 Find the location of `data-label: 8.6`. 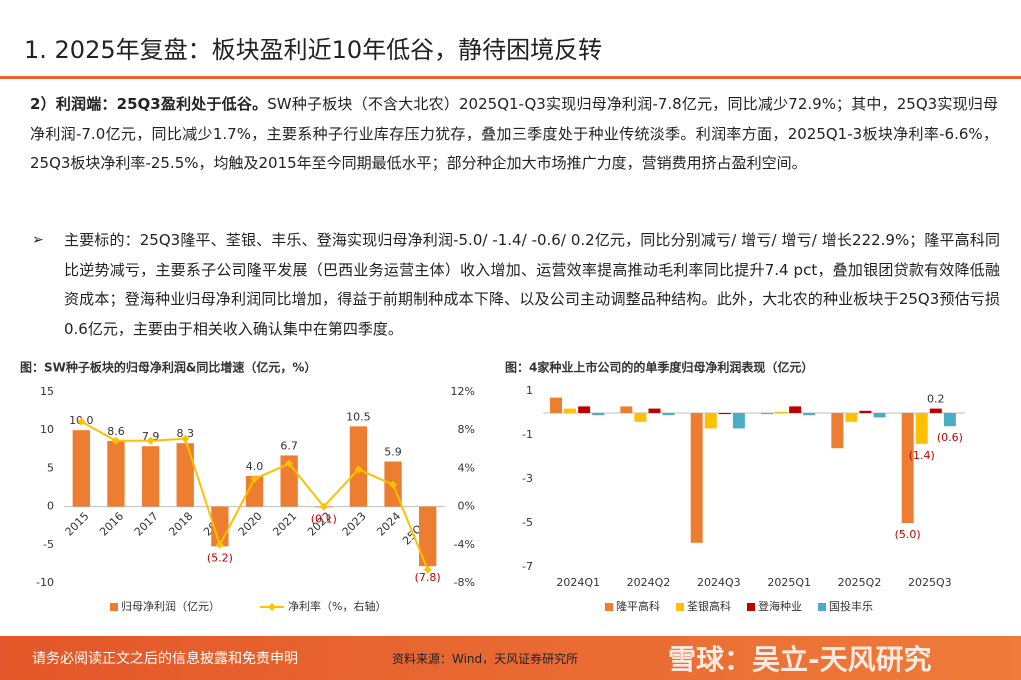

data-label: 8.6 is located at coordinates (116, 431).